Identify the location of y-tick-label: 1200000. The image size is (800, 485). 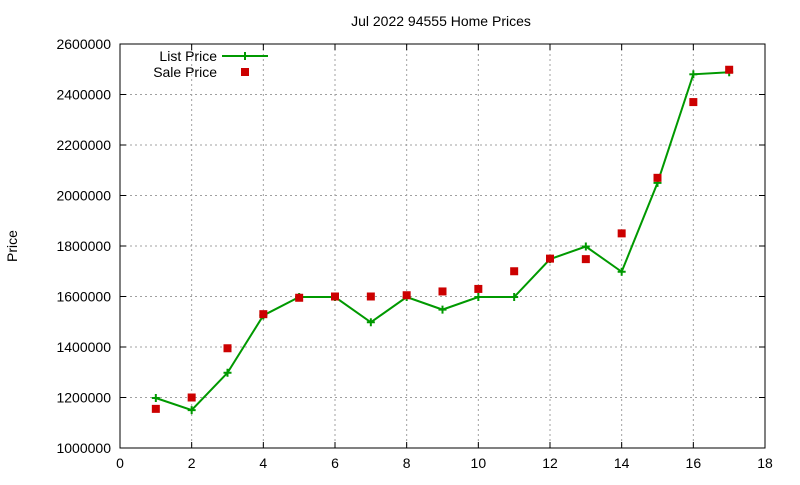
(83, 398).